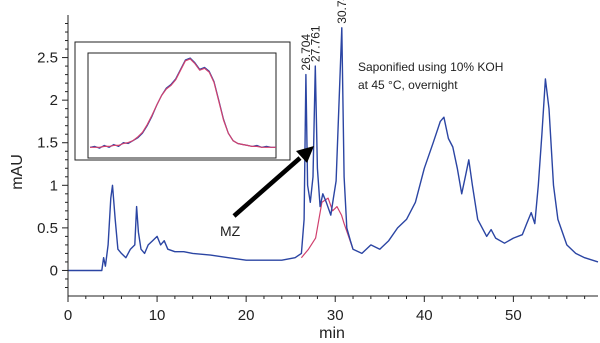 The width and height of the screenshot is (600, 343). I want to click on y-tick-label: 1, so click(54, 185).